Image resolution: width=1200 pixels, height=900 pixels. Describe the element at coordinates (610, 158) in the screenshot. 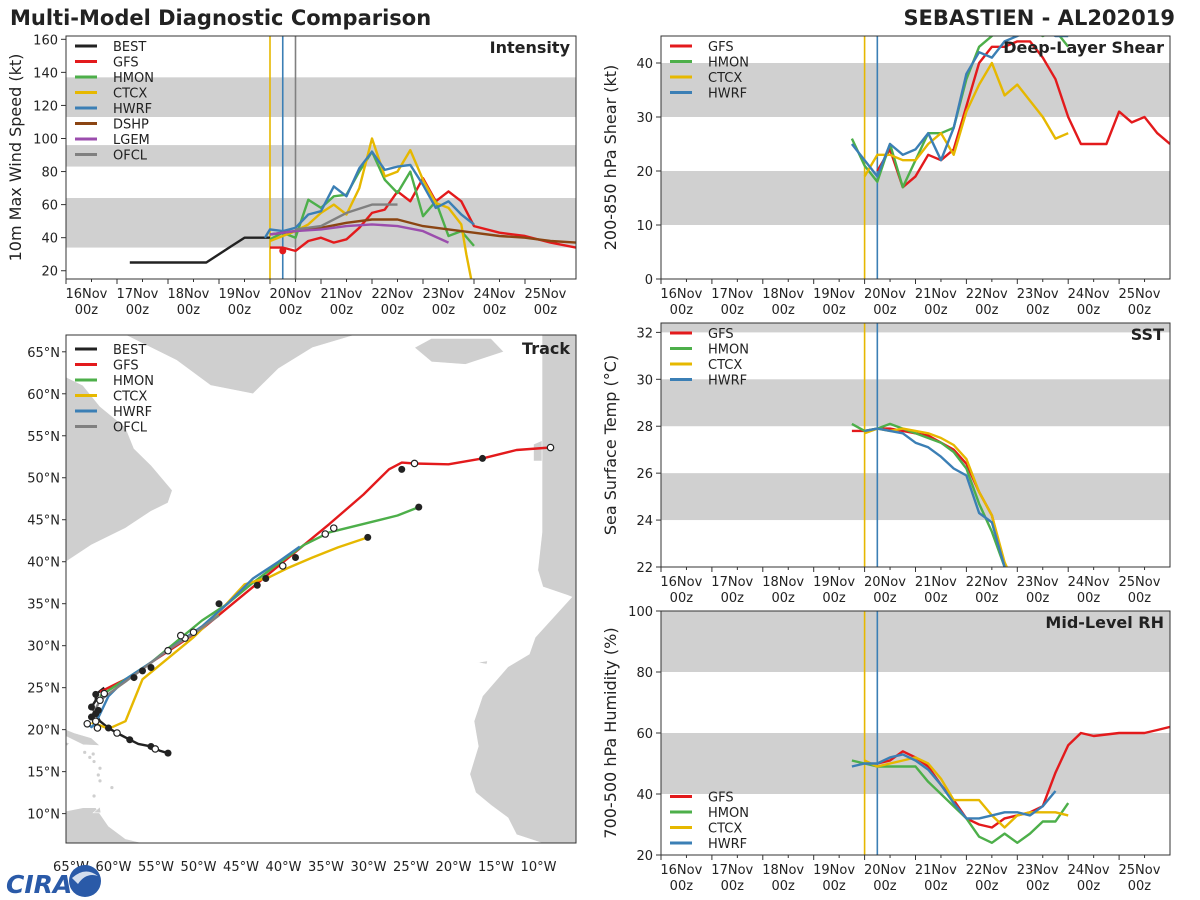

I see `shear-ylabel: 200-850 hPa Shear (kt)` at that location.